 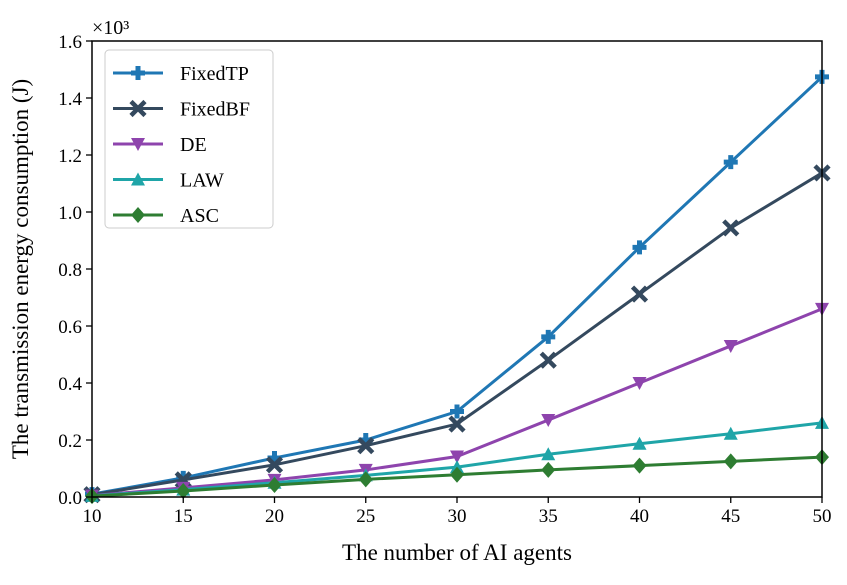 I want to click on legend-item: ASC, so click(x=166, y=216).